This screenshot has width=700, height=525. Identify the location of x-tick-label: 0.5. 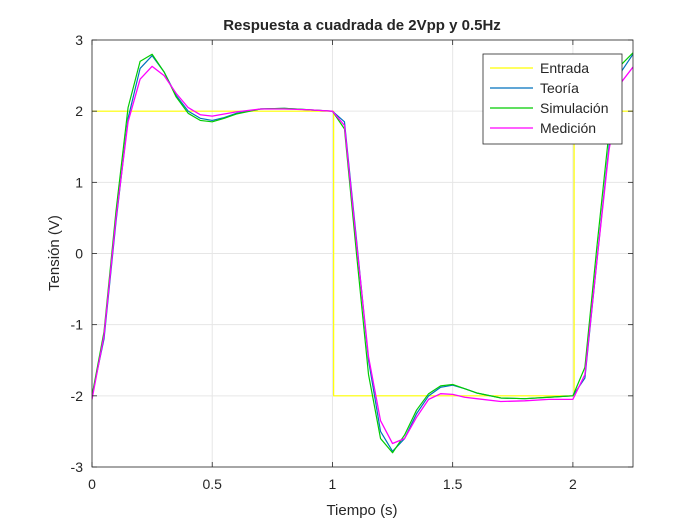
(212, 484).